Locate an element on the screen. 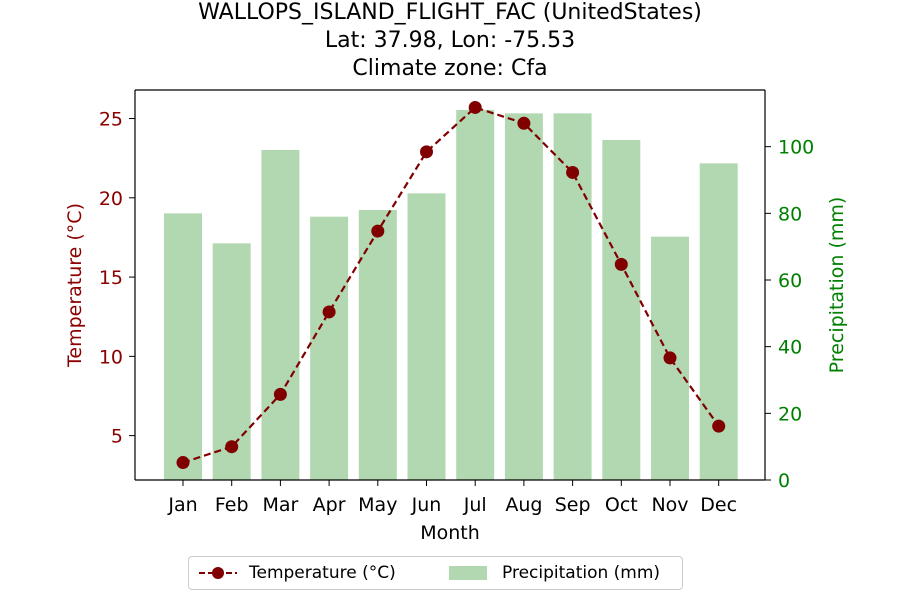 This screenshot has height=600, width=900. chart-title-line-2: Lat: 37.98, Lon: -75.53 is located at coordinates (450, 40).